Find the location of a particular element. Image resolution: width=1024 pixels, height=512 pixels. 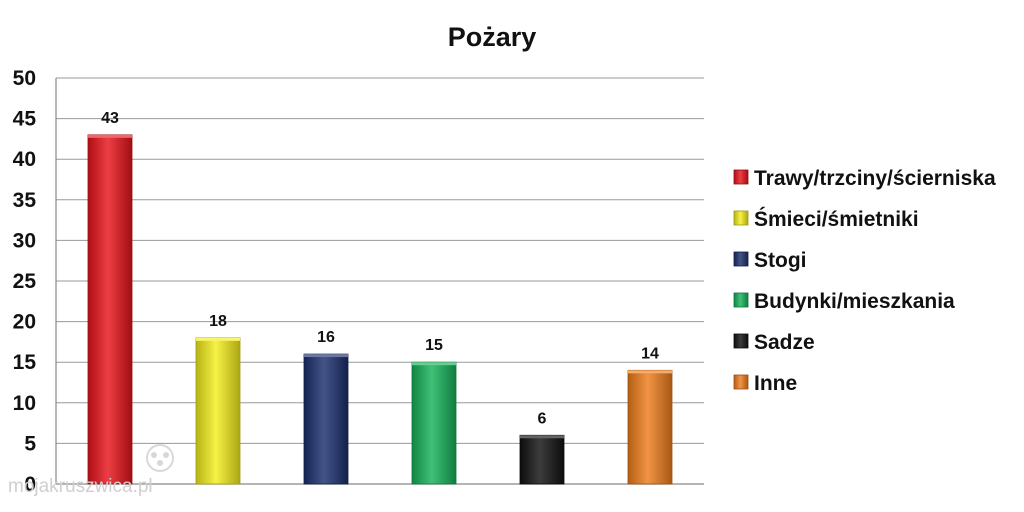

legend-label: Trawy/trzciny/ścierniska is located at coordinates (875, 178).